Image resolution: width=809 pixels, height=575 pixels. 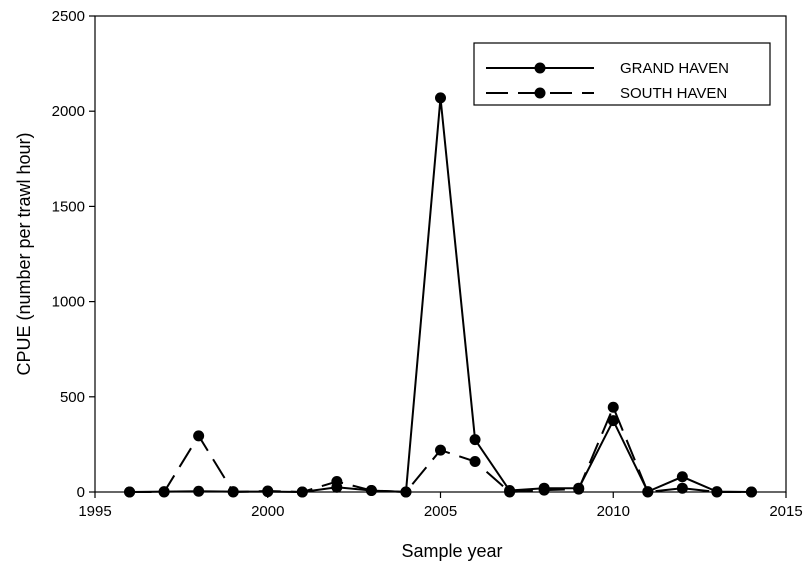 I want to click on x-tick-label: 1995, so click(x=94, y=511).